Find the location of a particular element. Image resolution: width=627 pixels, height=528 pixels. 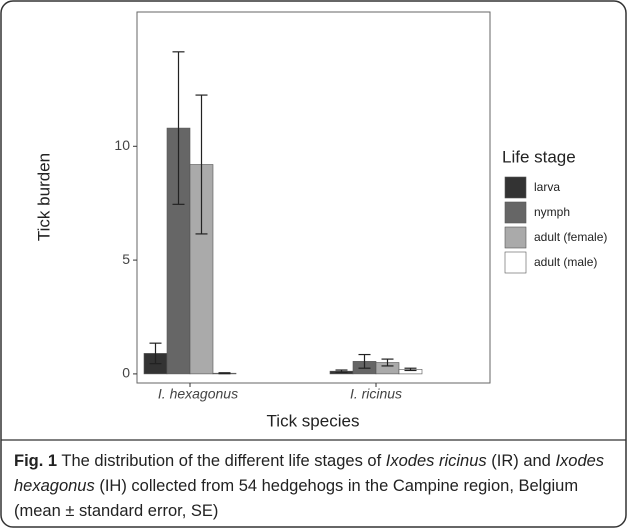

caption-species: Ixodes hexagonus is located at coordinates (309, 473).